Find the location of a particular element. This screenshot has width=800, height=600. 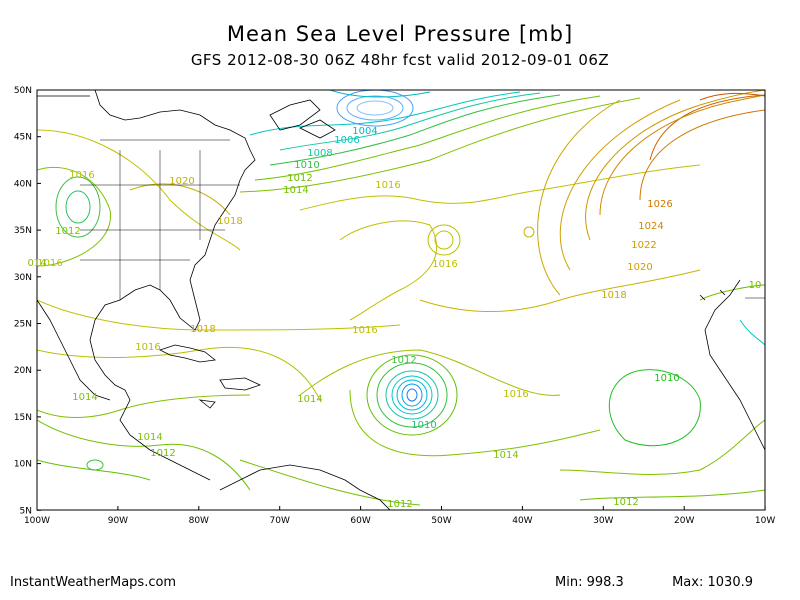

lon-tick-label: 80W is located at coordinates (199, 521).